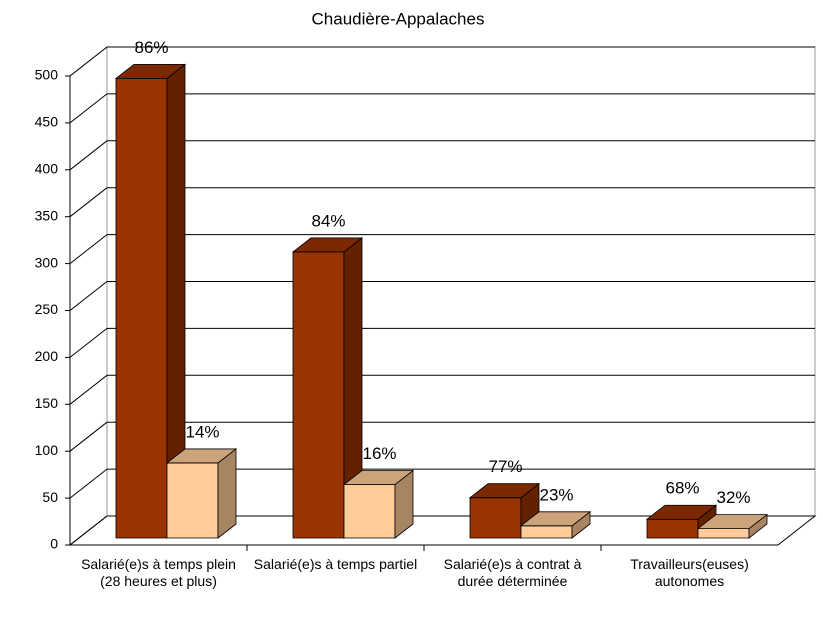  I want to click on data-label: 23%, so click(556, 494).